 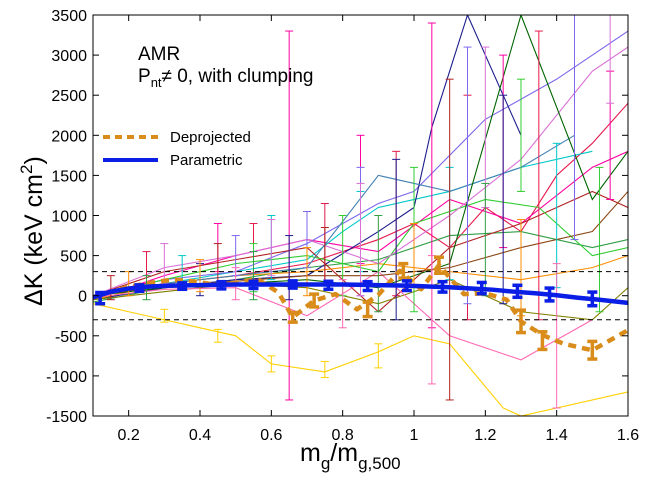 I want to click on x-tick-label-8: 1.6, so click(x=628, y=435).